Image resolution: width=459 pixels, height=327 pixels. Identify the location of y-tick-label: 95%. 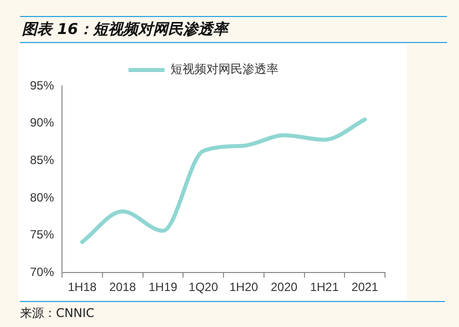
(42, 85).